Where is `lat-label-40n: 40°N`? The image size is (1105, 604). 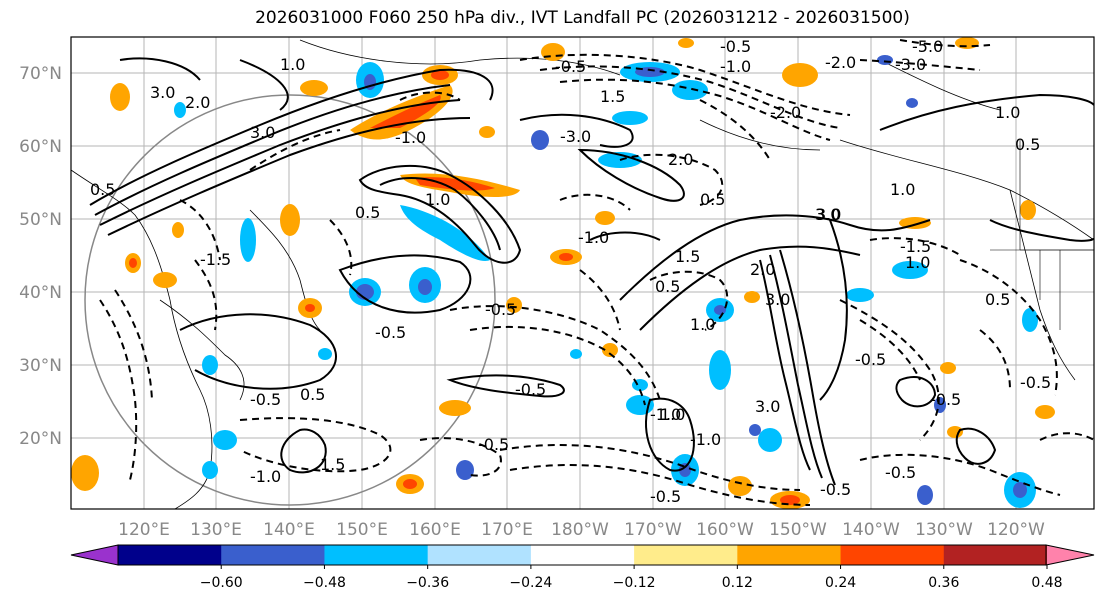
lat-label-40n: 40°N is located at coordinates (40, 293).